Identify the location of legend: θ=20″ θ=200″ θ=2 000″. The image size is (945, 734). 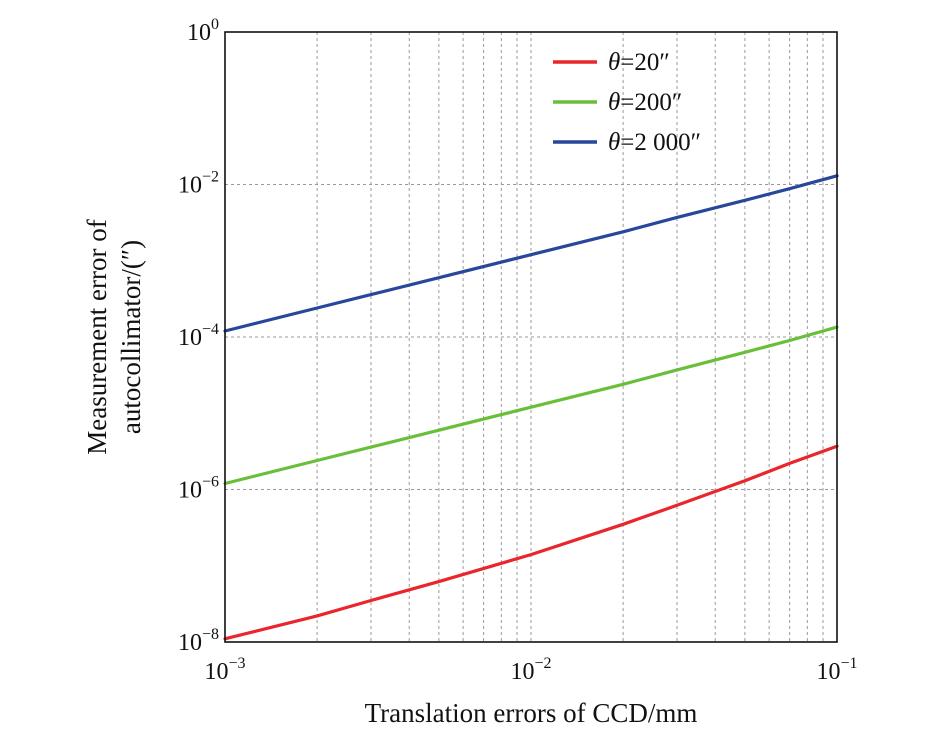
(627, 102).